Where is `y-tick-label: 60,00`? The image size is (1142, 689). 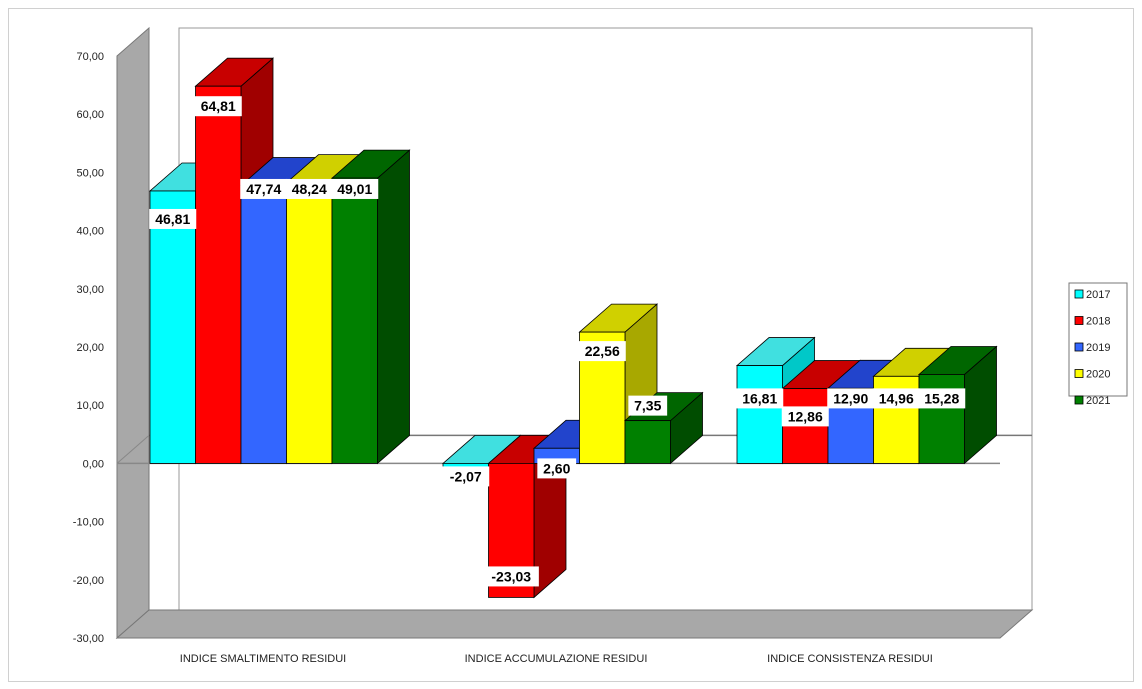
y-tick-label: 60,00 is located at coordinates (90, 115).